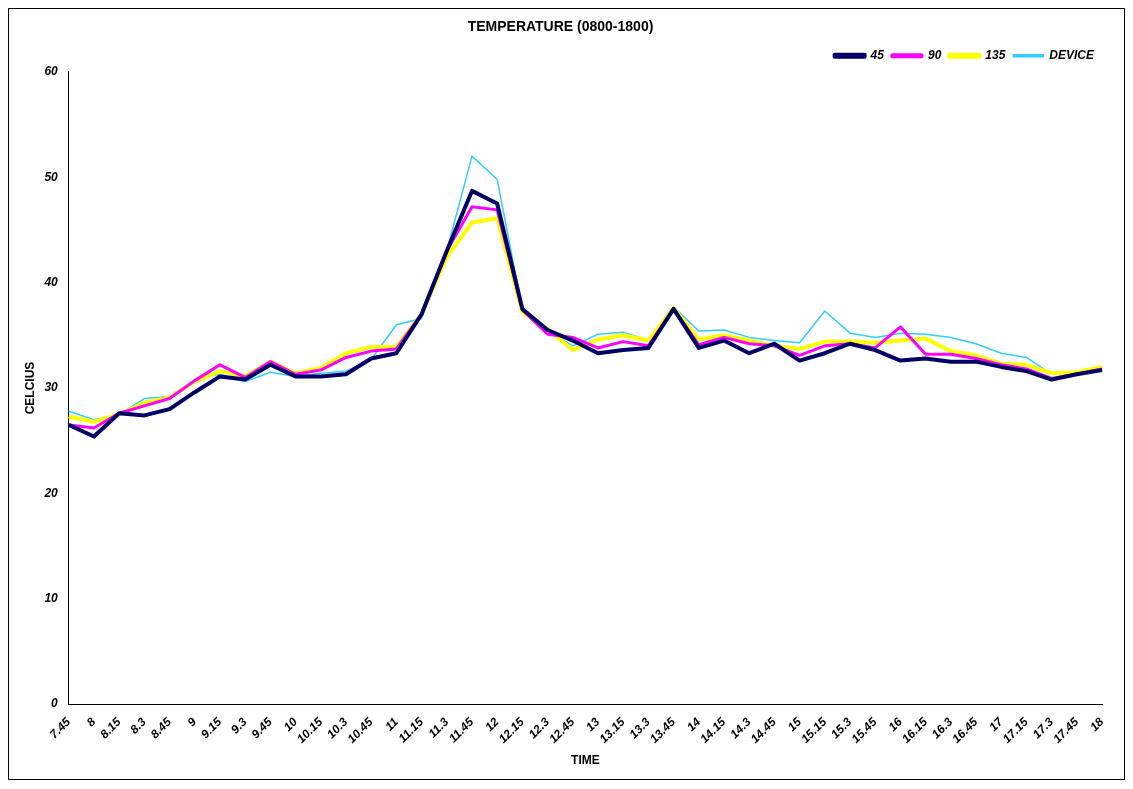  I want to click on legend-label: 135, so click(995, 55).